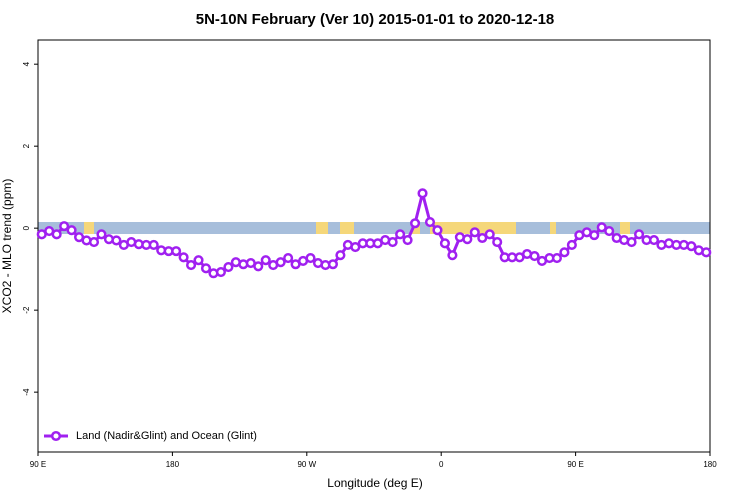  I want to click on y-tick-label: -4, so click(26, 392).